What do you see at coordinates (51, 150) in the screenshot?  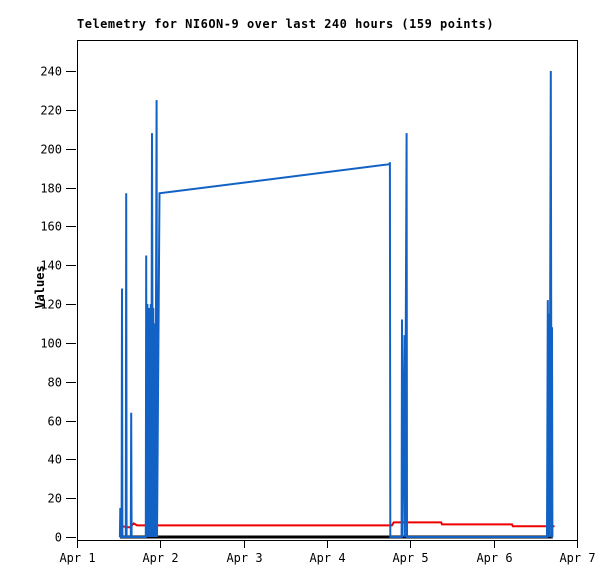 I see `y-tick-label: 200` at bounding box center [51, 150].